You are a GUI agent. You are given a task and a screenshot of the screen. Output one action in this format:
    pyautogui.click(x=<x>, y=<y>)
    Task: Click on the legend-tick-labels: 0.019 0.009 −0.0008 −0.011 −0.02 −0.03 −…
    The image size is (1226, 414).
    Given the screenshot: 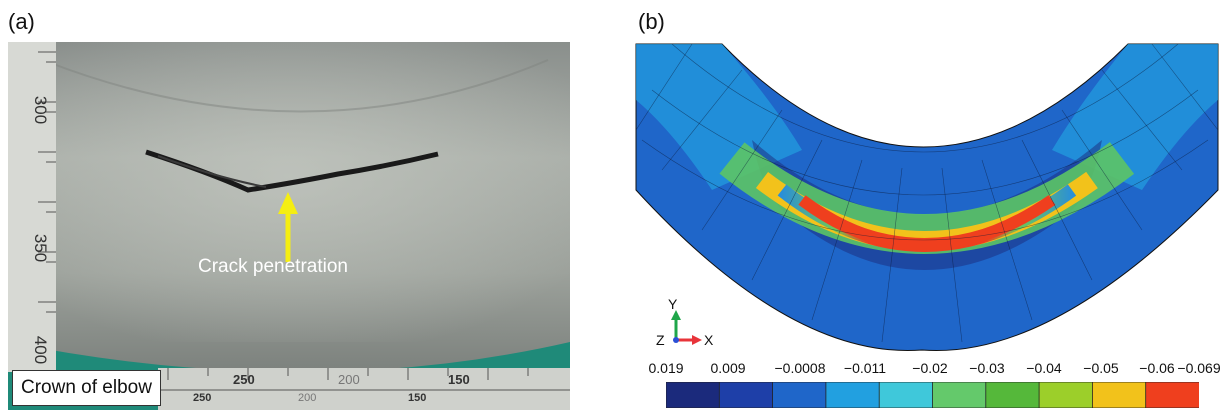 What is the action you would take?
    pyautogui.click(x=936, y=369)
    